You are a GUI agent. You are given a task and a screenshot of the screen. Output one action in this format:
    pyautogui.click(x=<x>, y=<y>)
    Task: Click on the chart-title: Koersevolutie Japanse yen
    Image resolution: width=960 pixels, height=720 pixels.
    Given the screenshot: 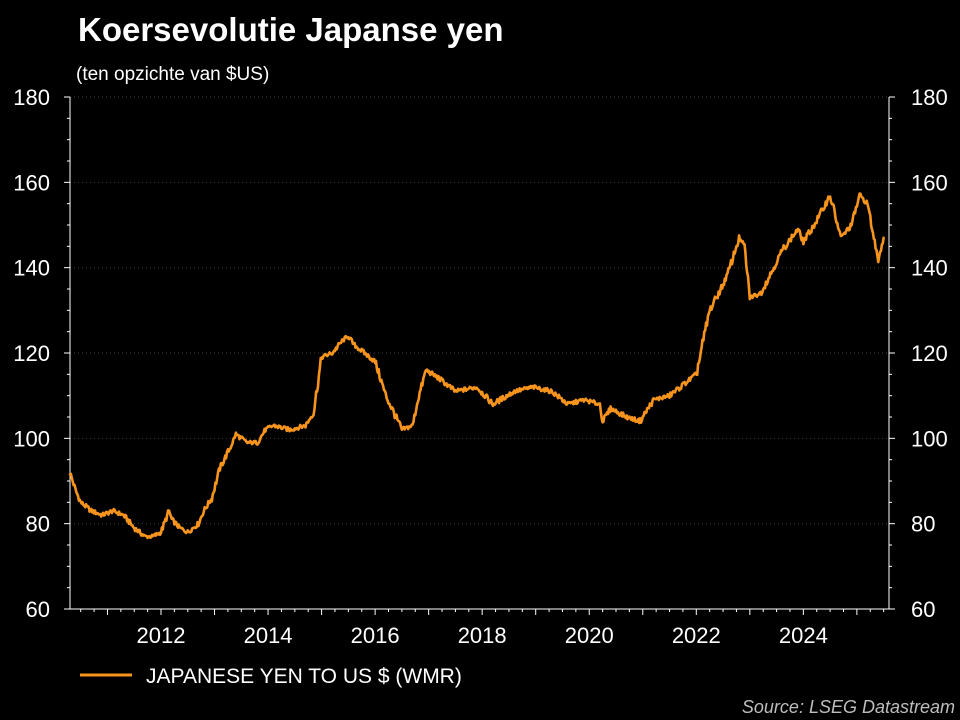 What is the action you would take?
    pyautogui.click(x=291, y=29)
    